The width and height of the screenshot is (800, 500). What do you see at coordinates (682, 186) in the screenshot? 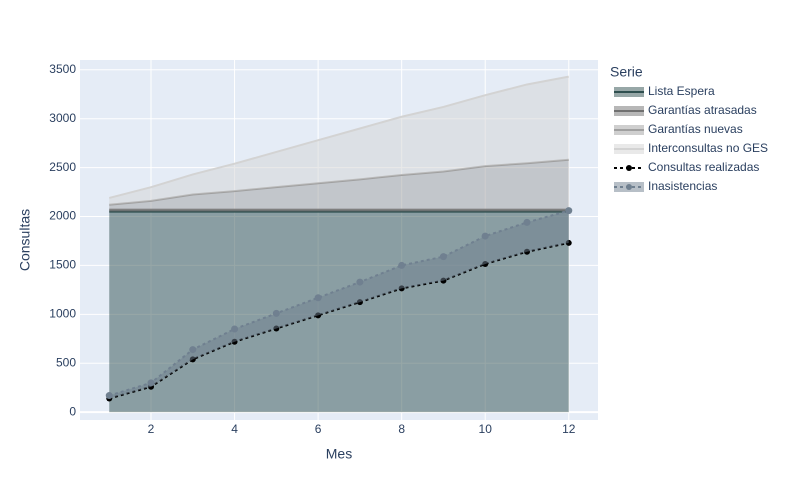
I see `legend-label: Inasistencias` at bounding box center [682, 186].